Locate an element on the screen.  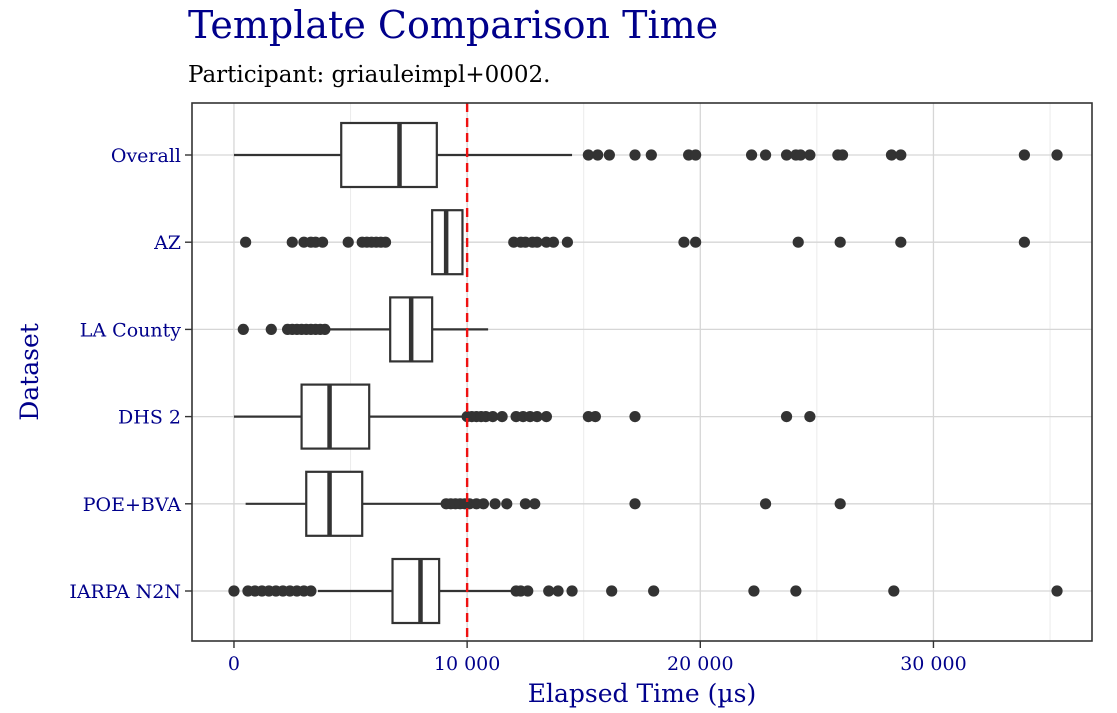
chart-title: Template Comparison Time is located at coordinates (453, 25).